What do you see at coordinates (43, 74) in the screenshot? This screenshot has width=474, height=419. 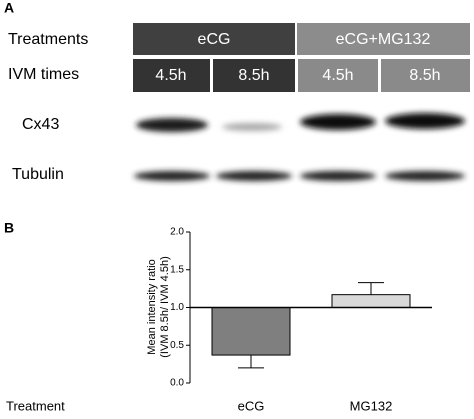 I see `row-header: IVM times` at bounding box center [43, 74].